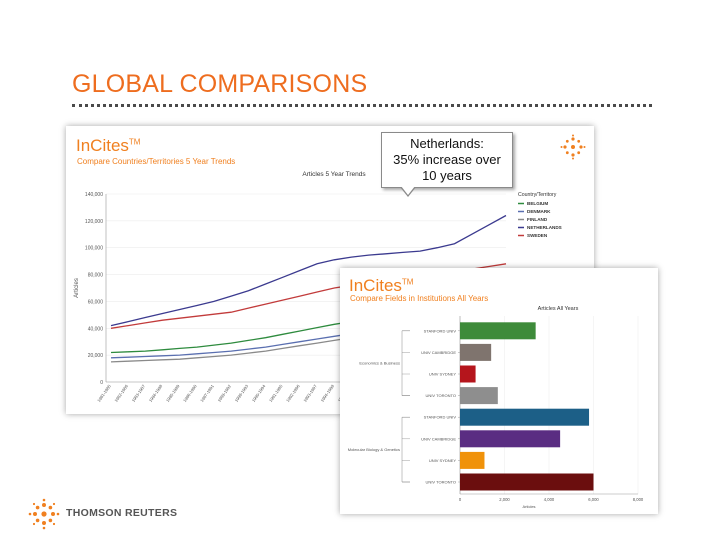 This screenshot has width=720, height=540. What do you see at coordinates (504, 499) in the screenshot?
I see `x-tick-label: 2,000` at bounding box center [504, 499].